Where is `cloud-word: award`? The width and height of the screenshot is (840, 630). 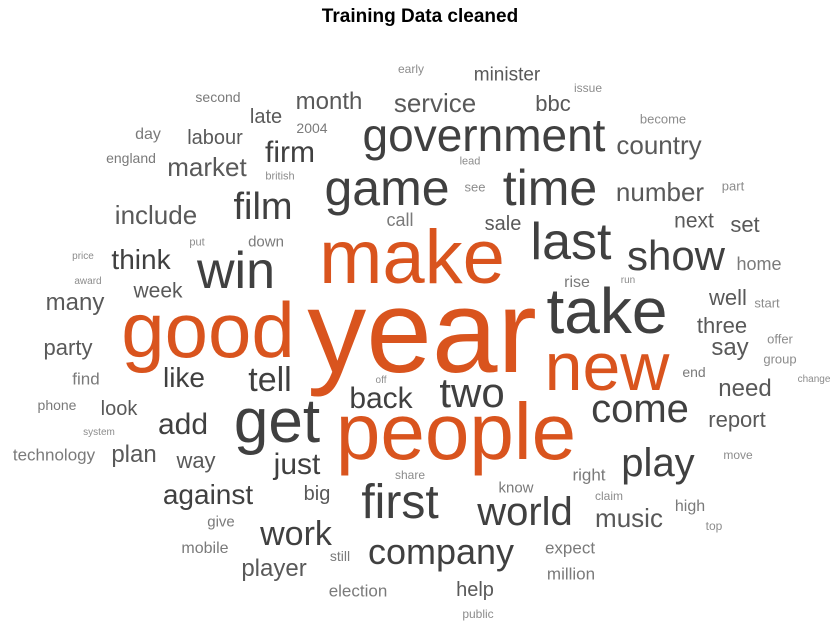
cloud-word: award is located at coordinates (88, 281).